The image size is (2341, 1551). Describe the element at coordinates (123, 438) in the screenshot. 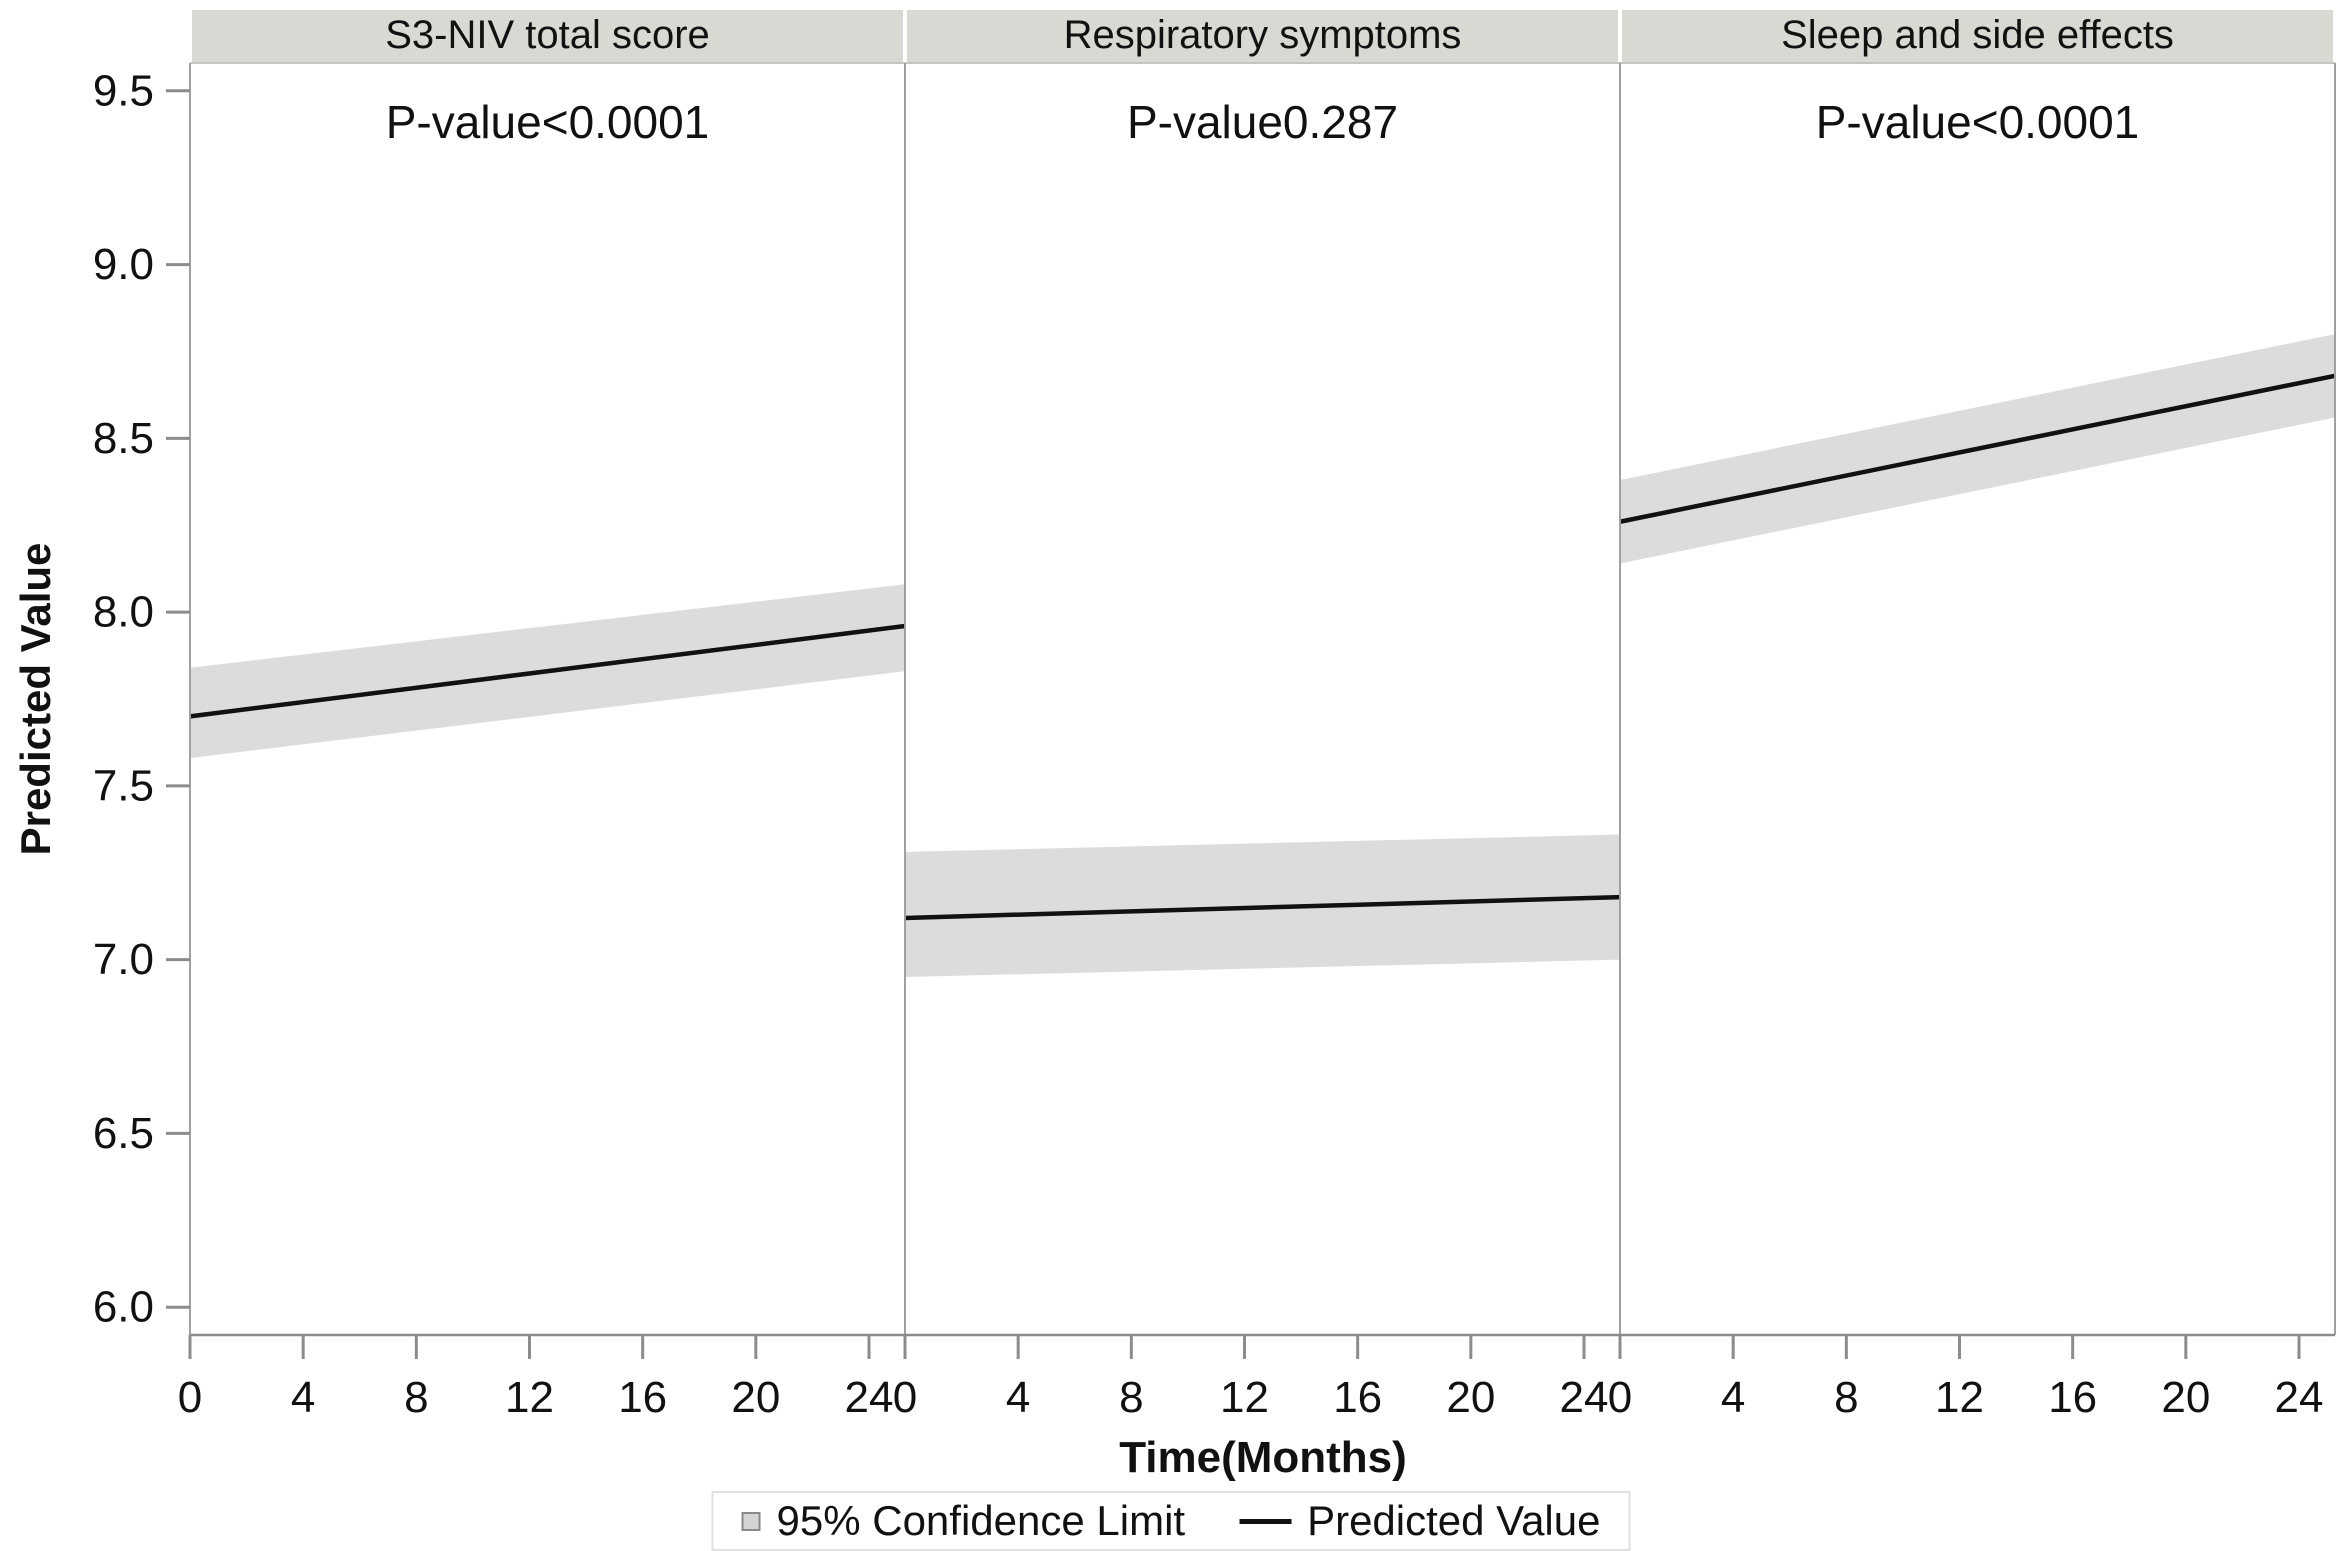

I see `y-tick-label: 8.5` at that location.